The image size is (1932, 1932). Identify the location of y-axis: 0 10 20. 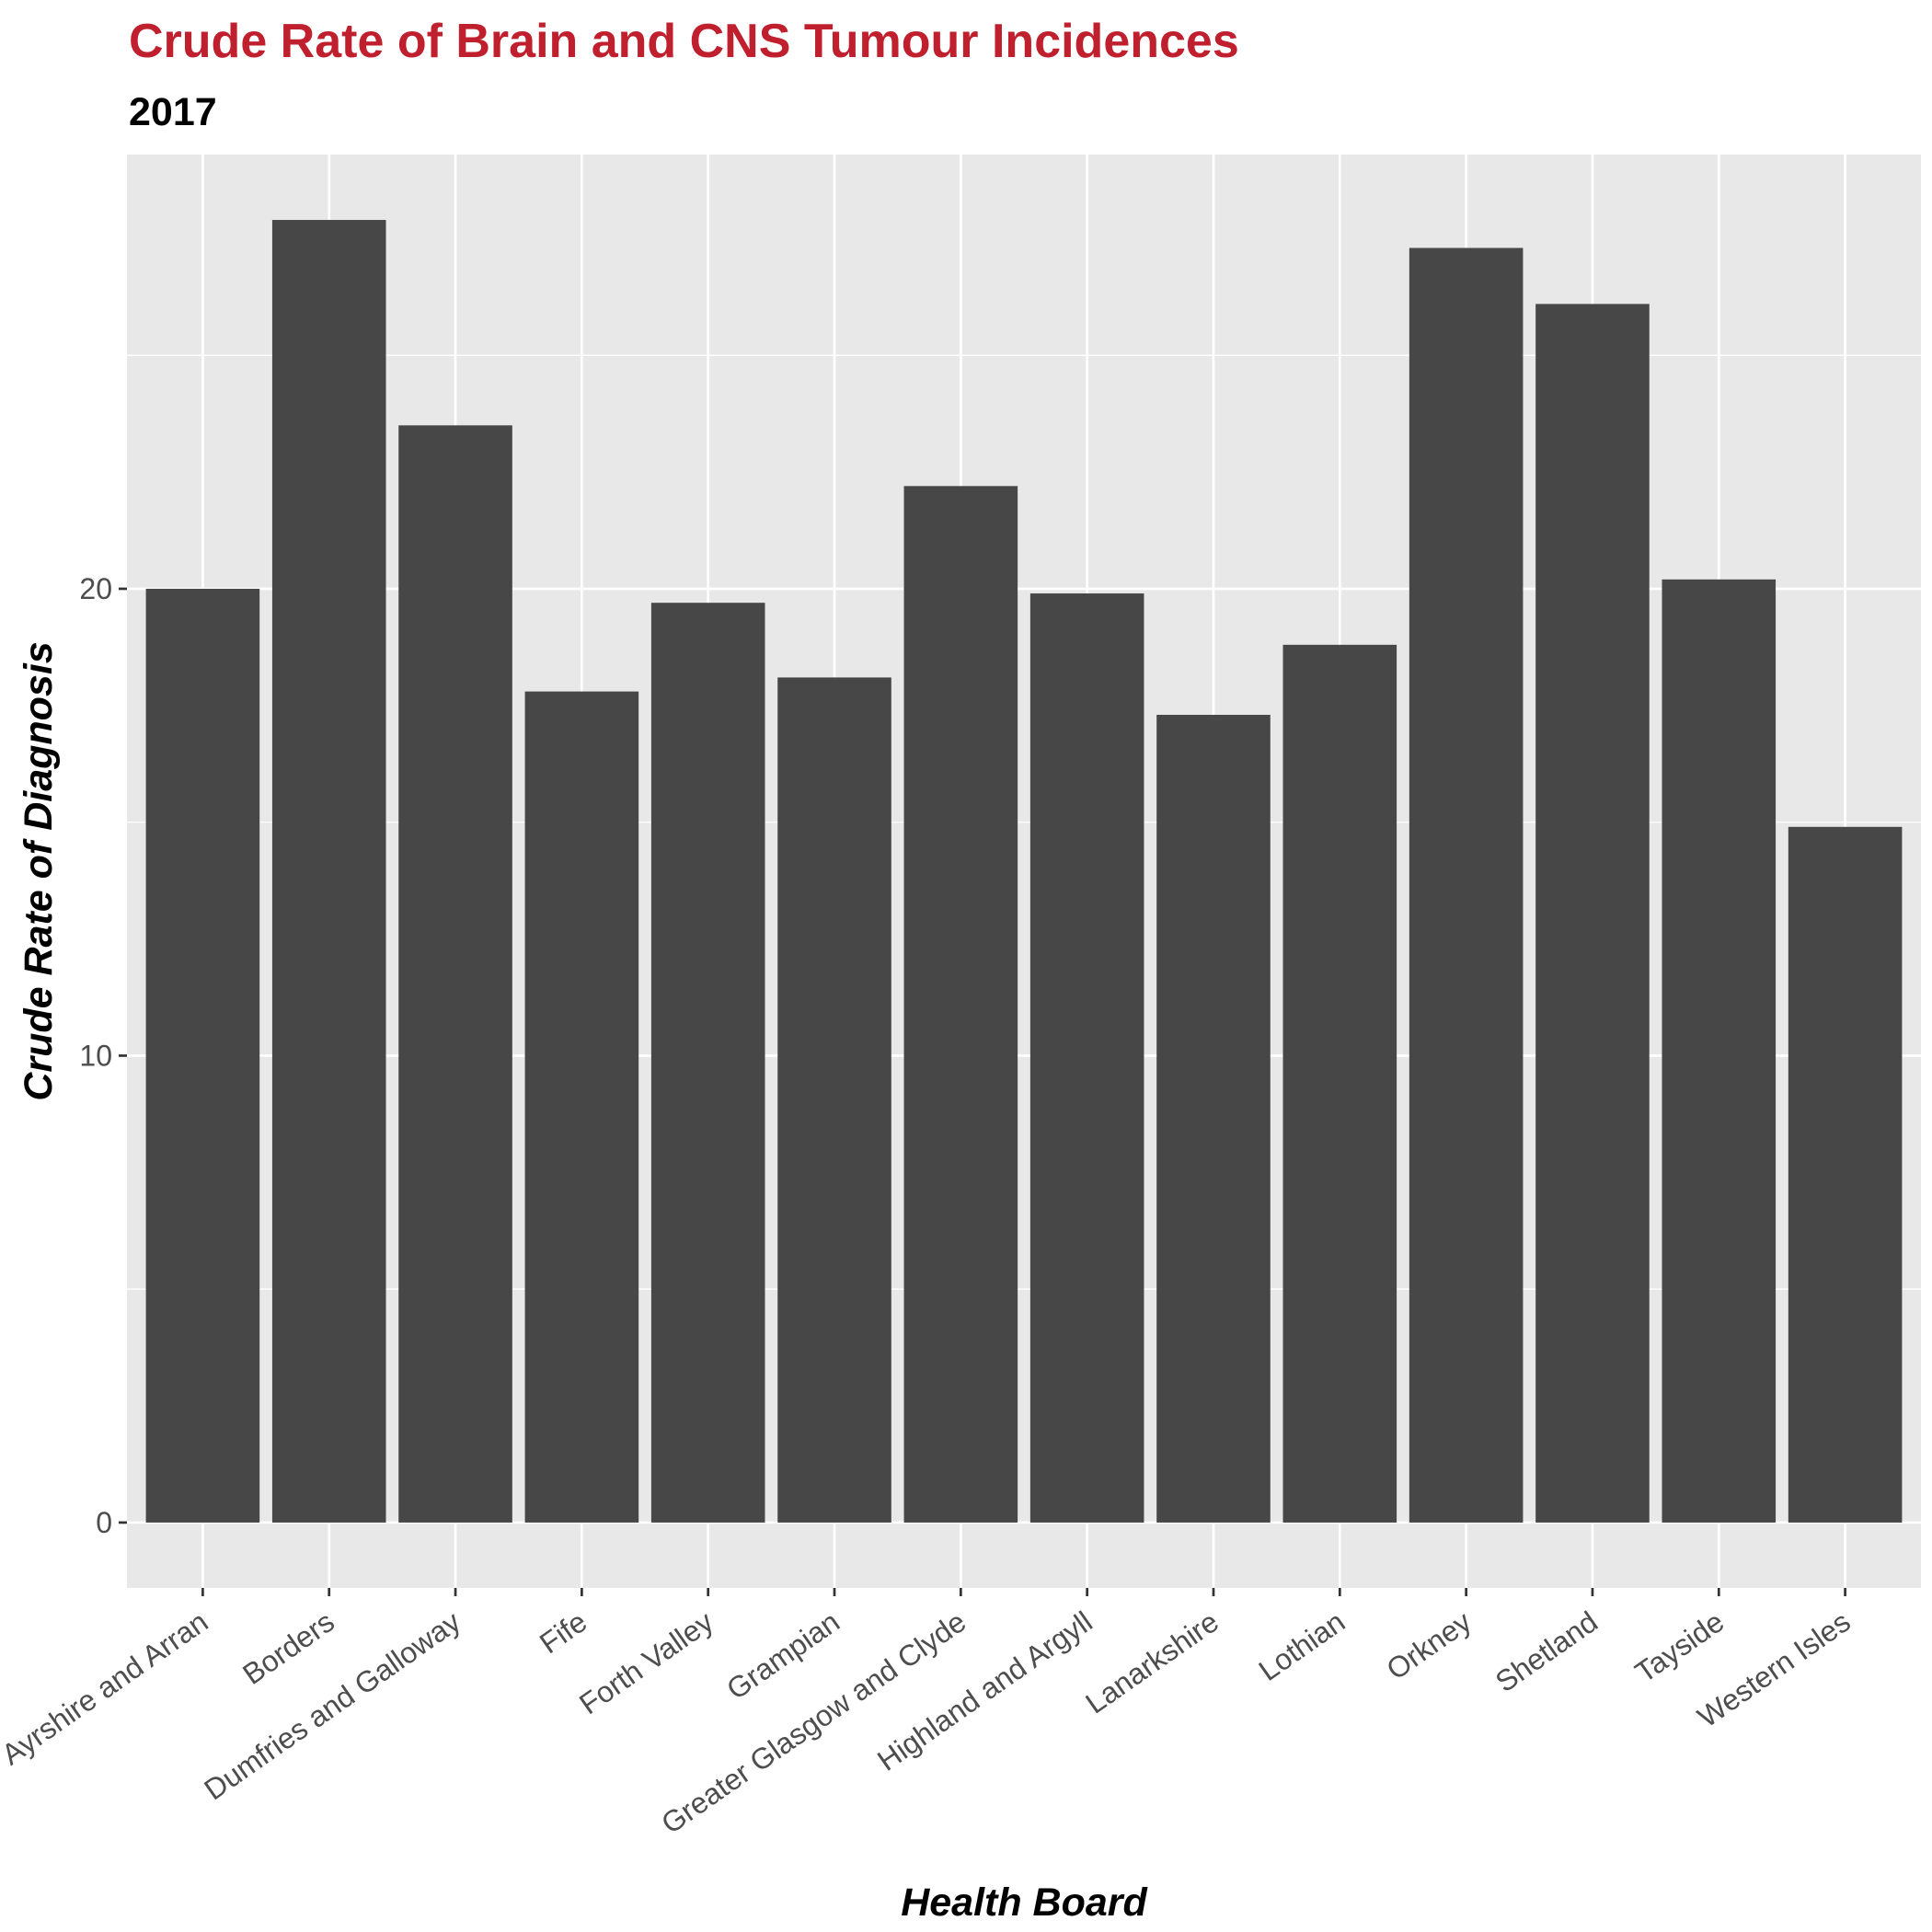
(103, 1055).